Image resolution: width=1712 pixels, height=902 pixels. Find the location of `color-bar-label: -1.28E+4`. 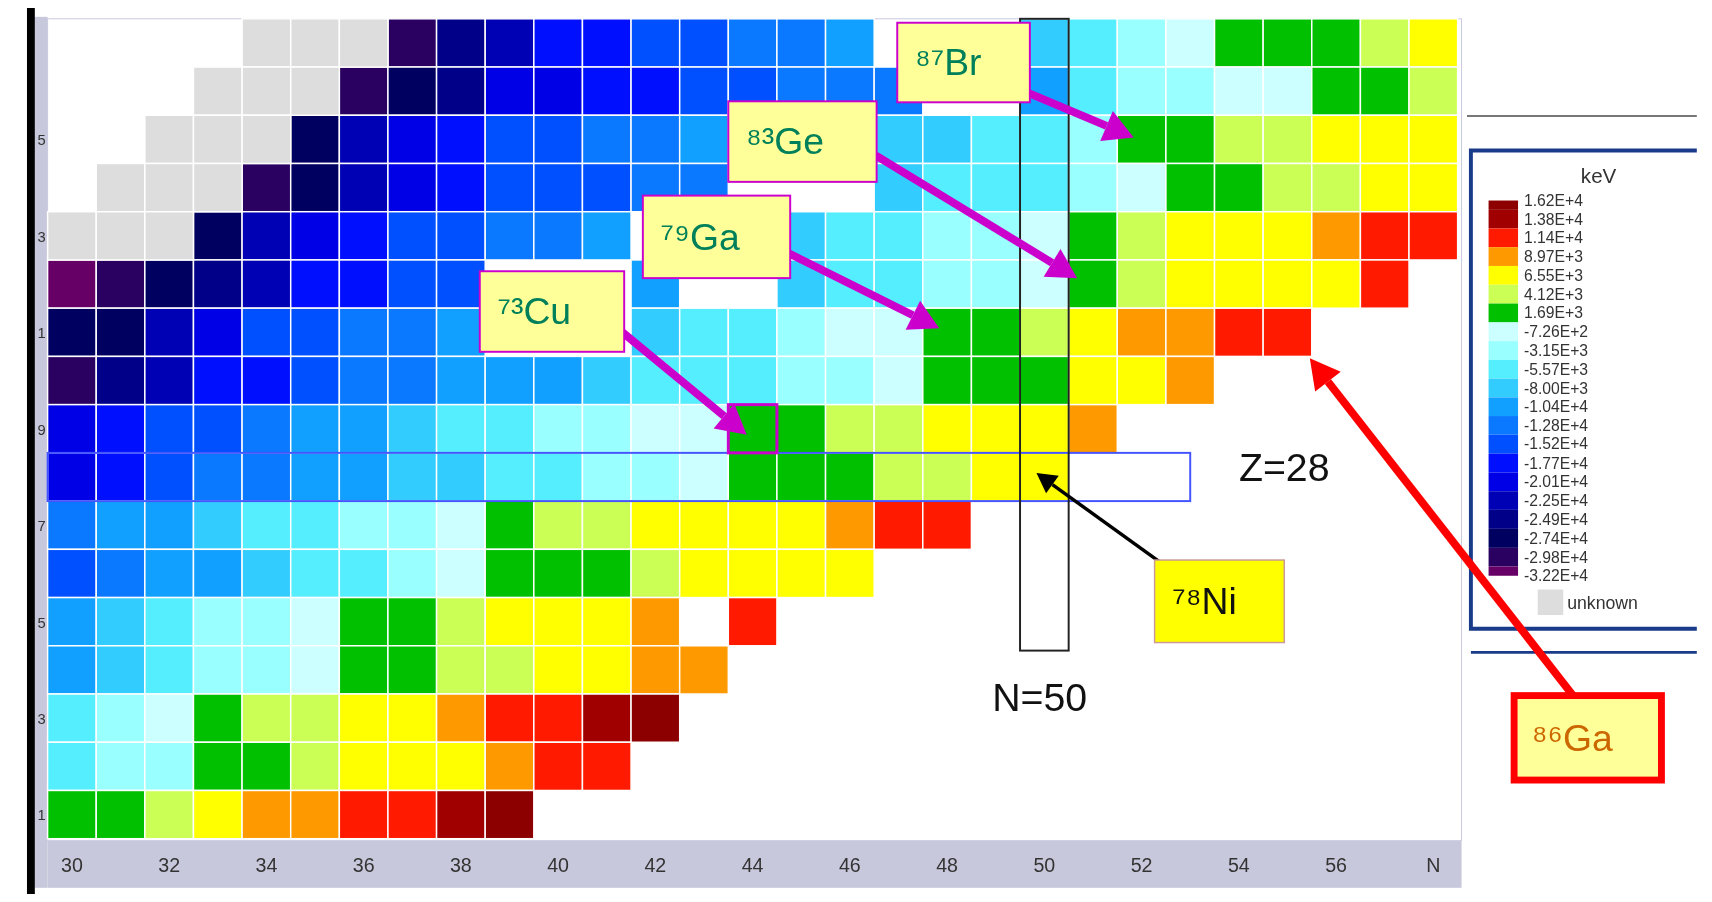

color-bar-label: -1.28E+4 is located at coordinates (1556, 425).